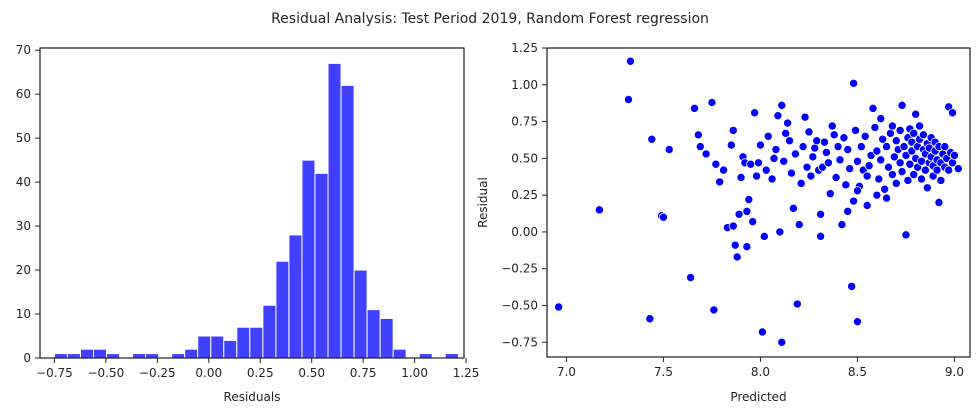  Describe the element at coordinates (23, 182) in the screenshot. I see `histogram-y-tick-label: 40` at that location.